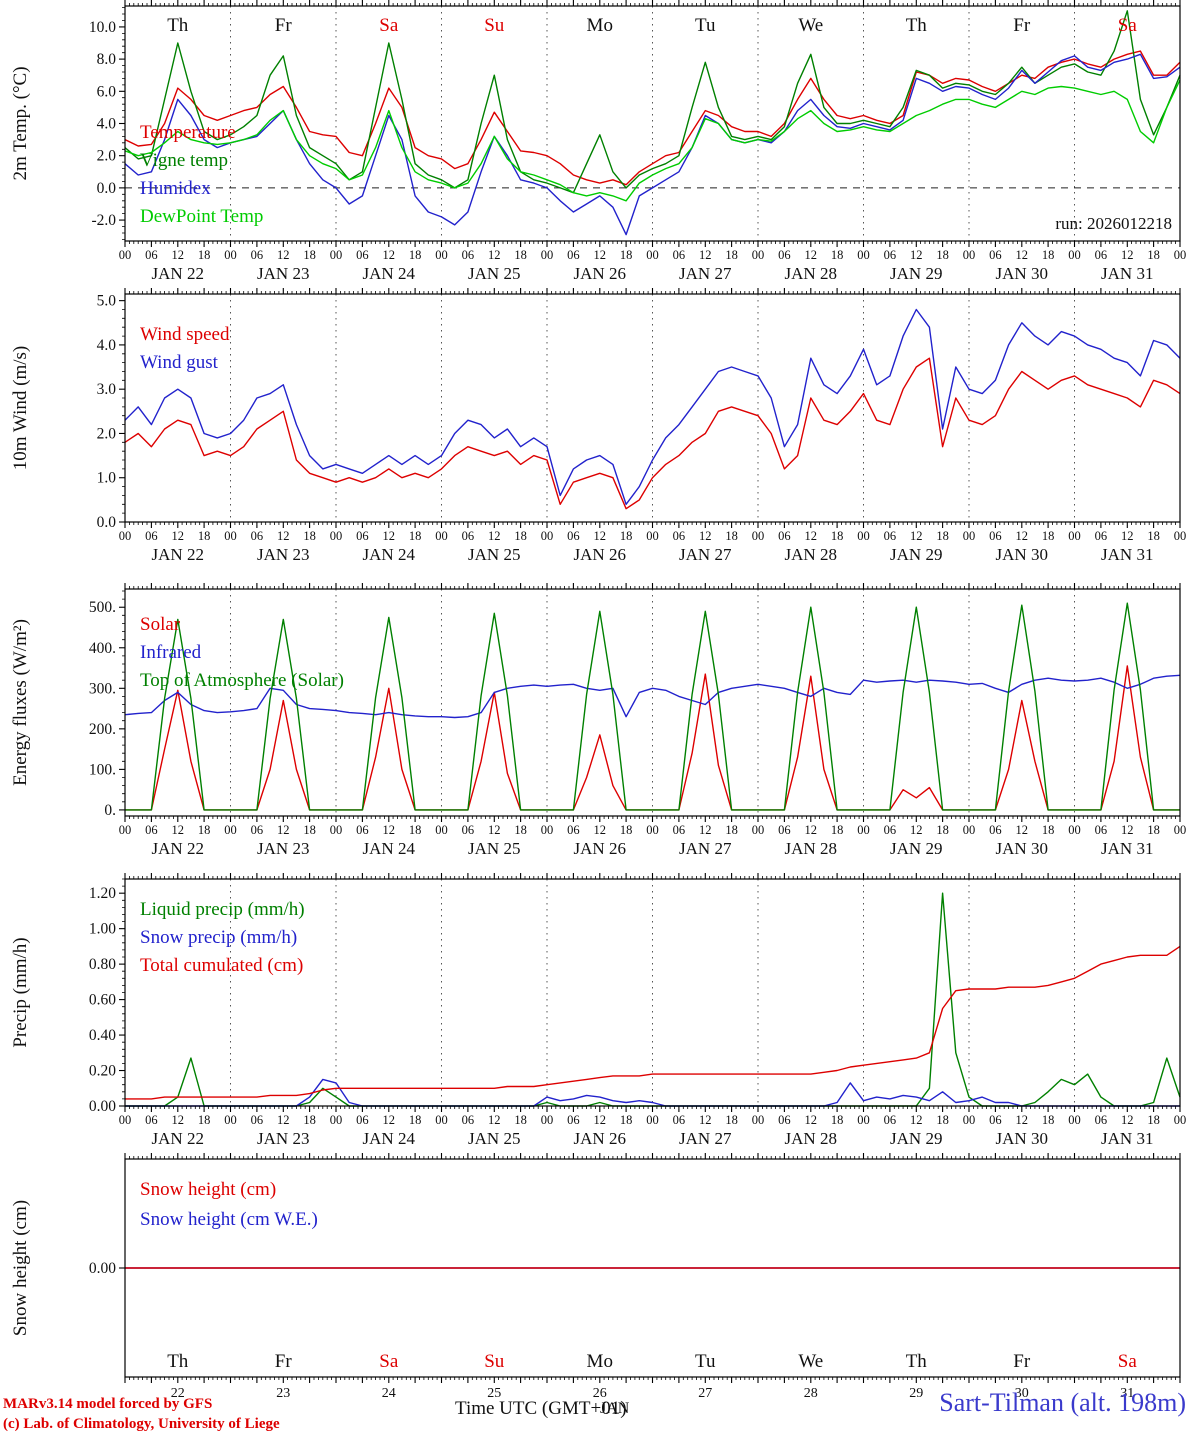  Describe the element at coordinates (494, 1393) in the screenshot. I see `svg-text: 25` at that location.